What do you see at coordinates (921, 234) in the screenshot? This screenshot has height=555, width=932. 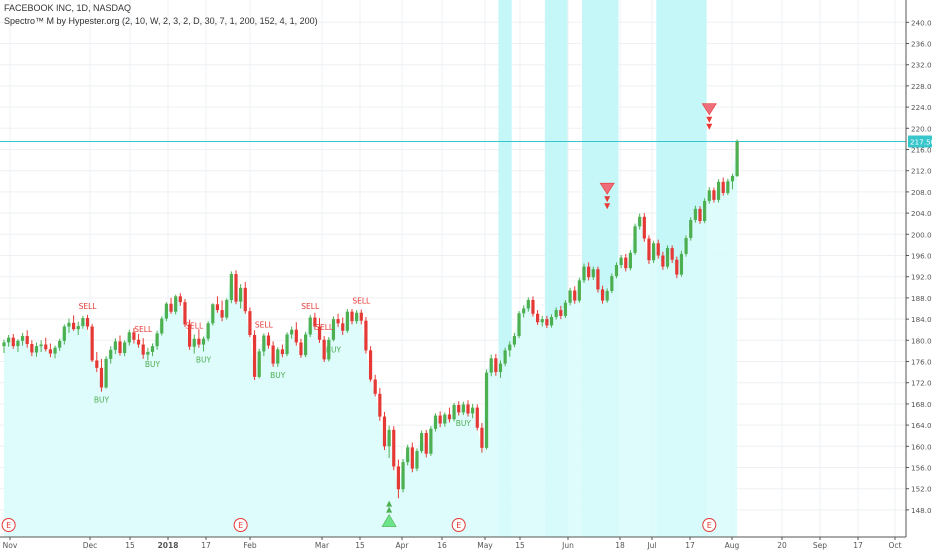 I see `price-tick-label: 200.00` at bounding box center [921, 234].